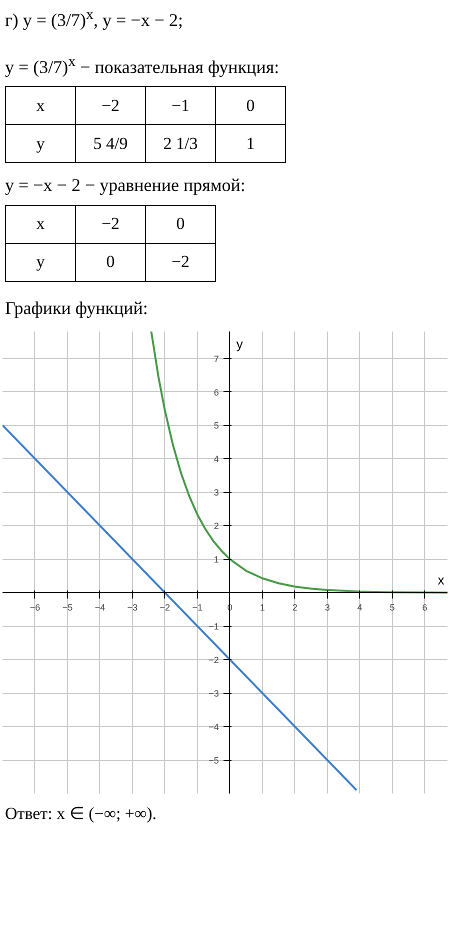 The height and width of the screenshot is (930, 449). Describe the element at coordinates (125, 186) in the screenshot. I see `text: y = −x − 2 − уравнение прямой:` at that location.